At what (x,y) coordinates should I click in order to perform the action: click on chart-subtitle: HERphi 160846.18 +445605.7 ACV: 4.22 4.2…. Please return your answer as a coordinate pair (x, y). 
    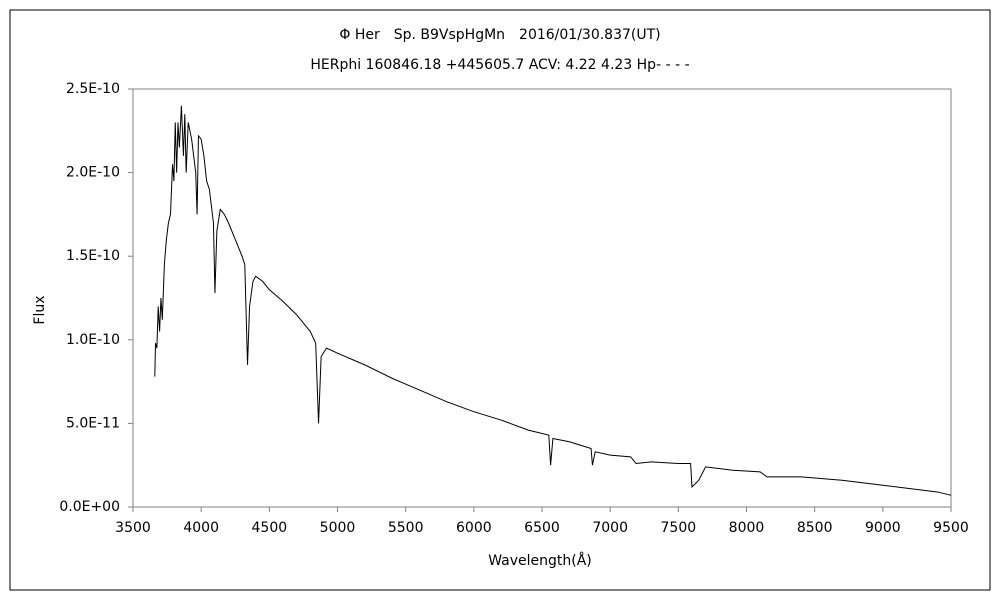
    Looking at the image, I should click on (499, 65).